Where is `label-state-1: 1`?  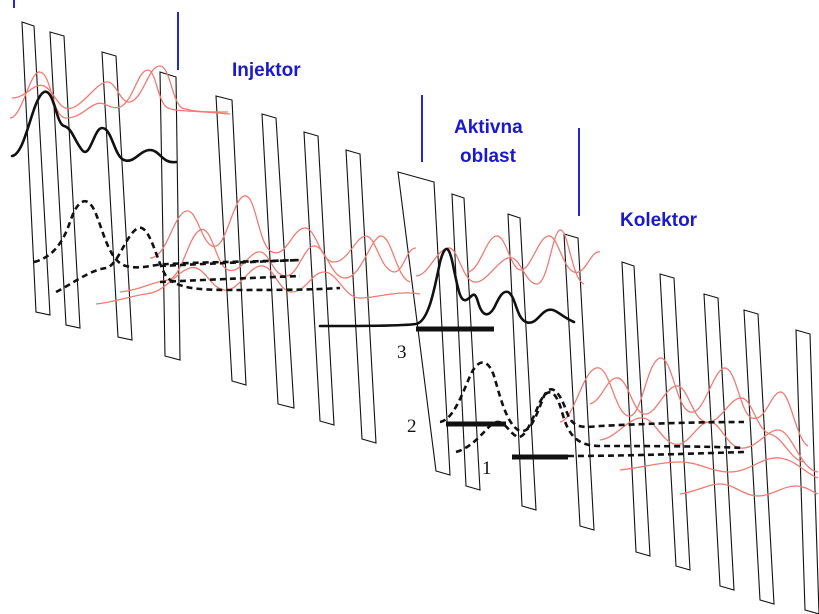 label-state-1: 1 is located at coordinates (487, 468).